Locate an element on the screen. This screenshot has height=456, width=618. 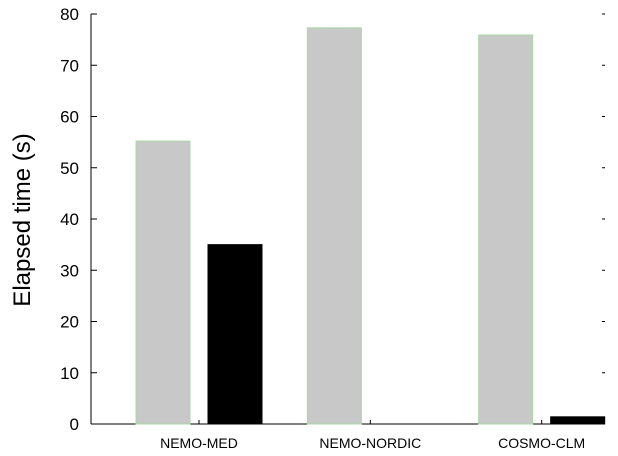
y-tick-label: 70 is located at coordinates (69, 65).